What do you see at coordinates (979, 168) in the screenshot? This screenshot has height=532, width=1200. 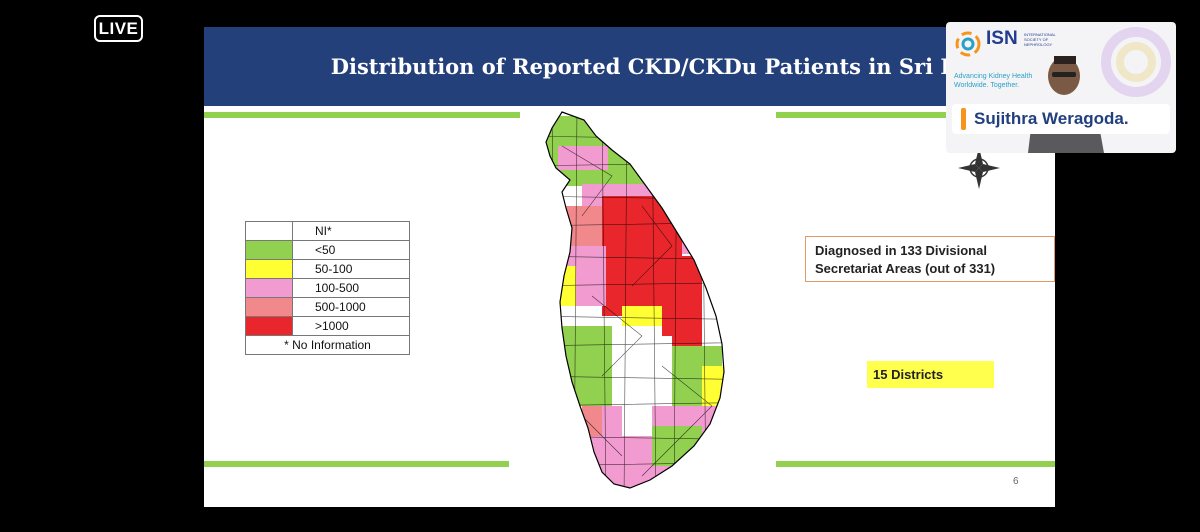 I see `compass-rose-icon` at bounding box center [979, 168].